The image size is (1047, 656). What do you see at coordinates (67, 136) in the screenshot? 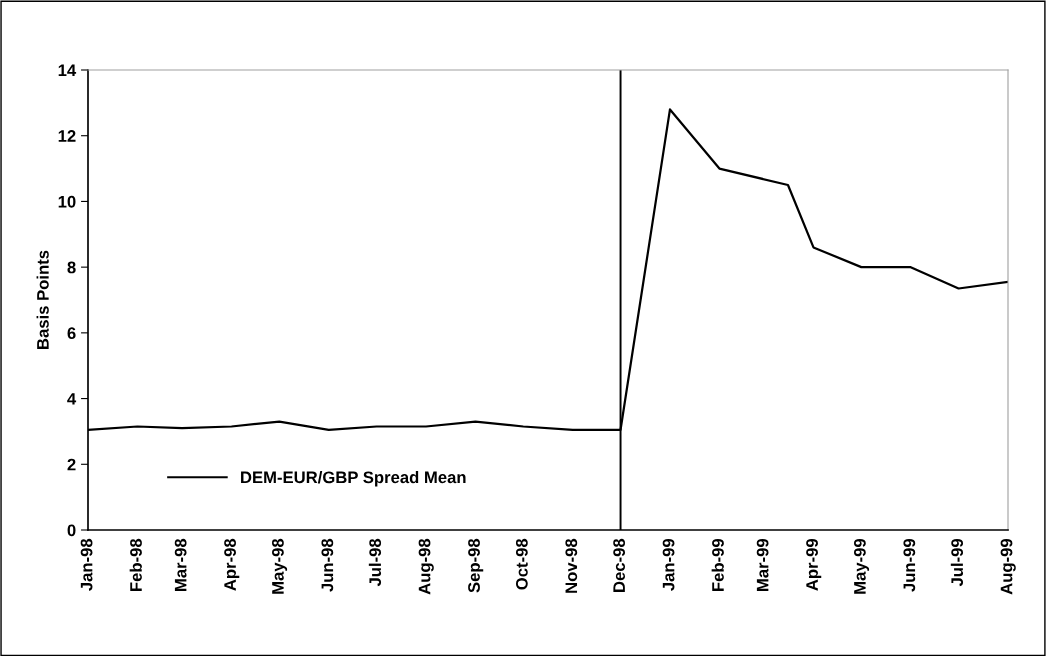
I see `y-tick-label: 12` at bounding box center [67, 136].